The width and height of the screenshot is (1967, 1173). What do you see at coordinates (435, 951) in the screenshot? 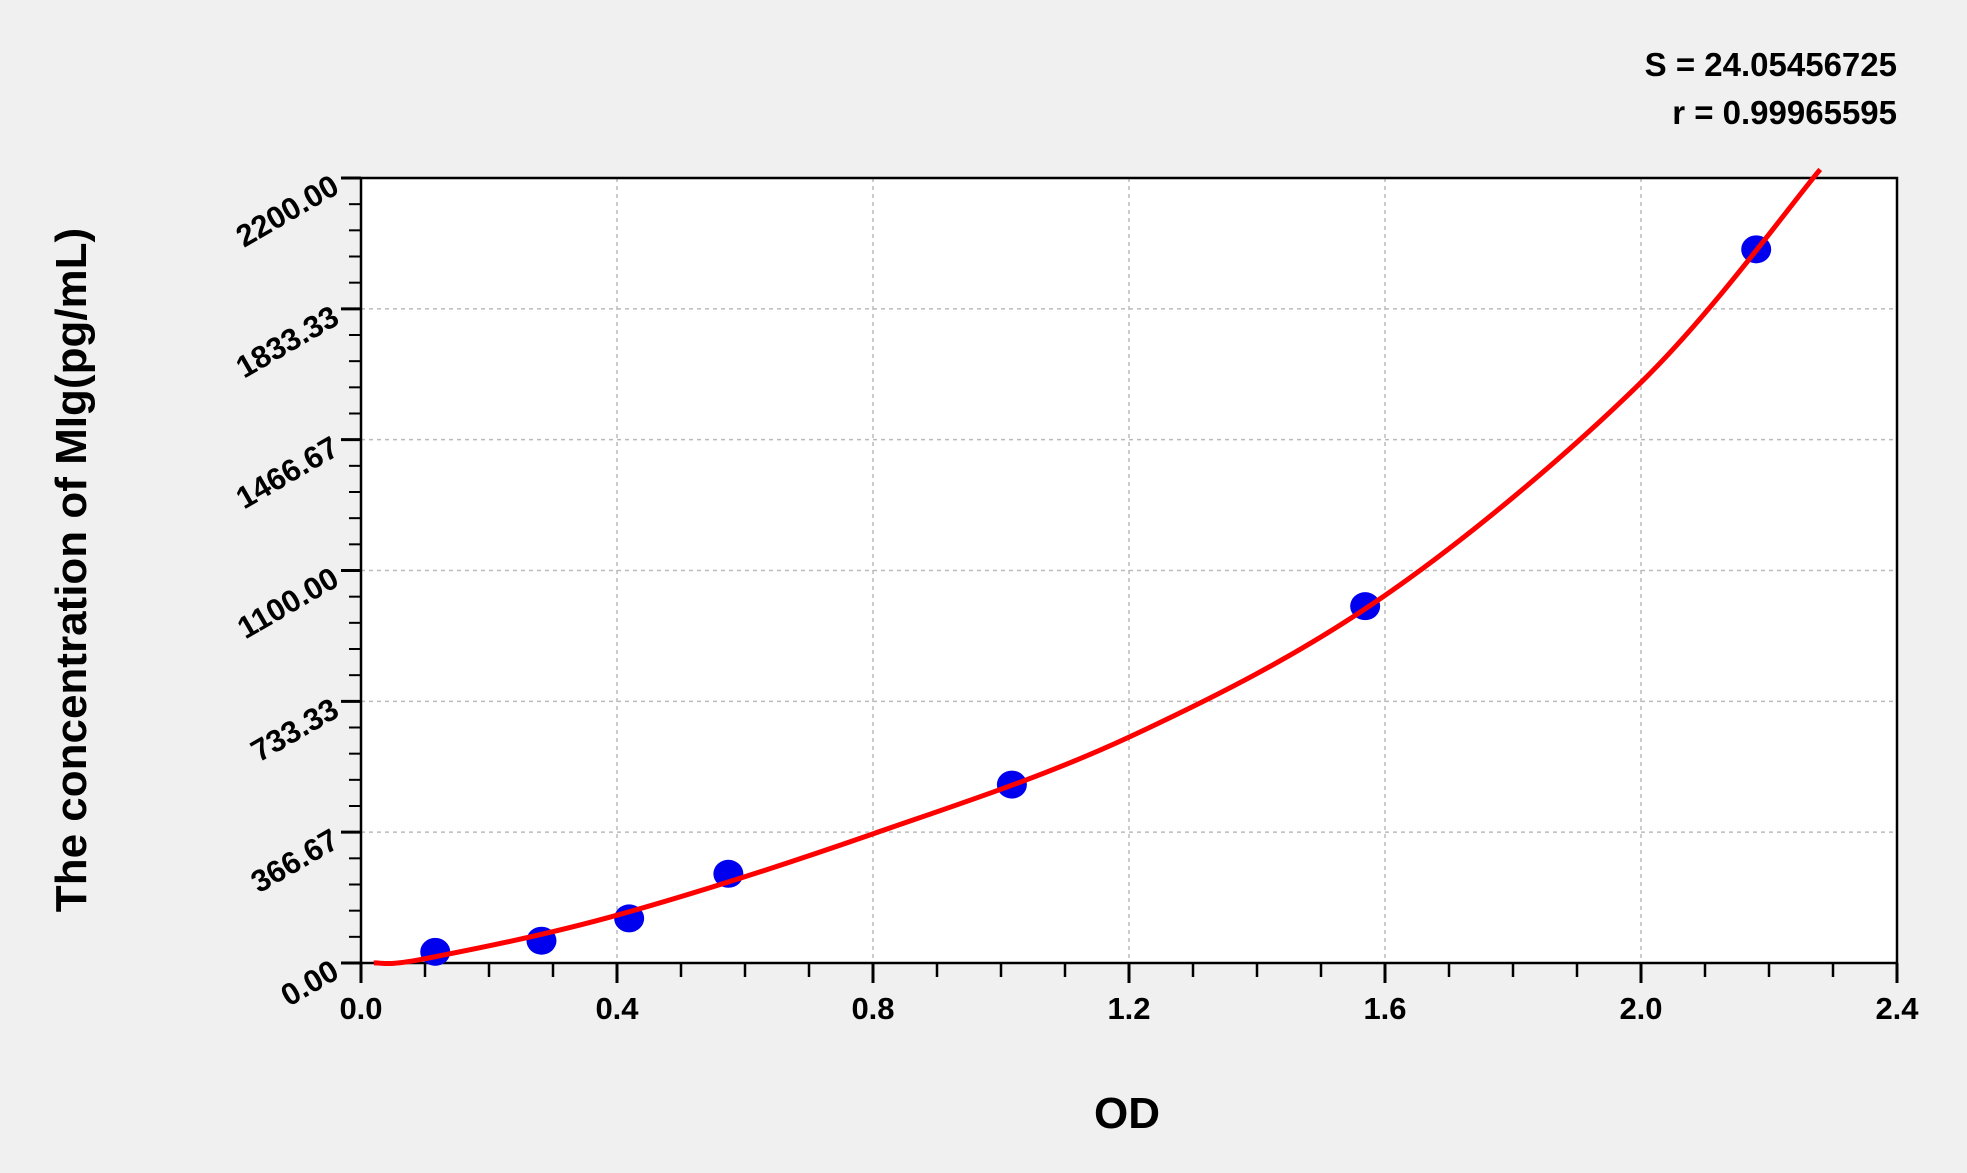
I see `data-point` at bounding box center [435, 951].